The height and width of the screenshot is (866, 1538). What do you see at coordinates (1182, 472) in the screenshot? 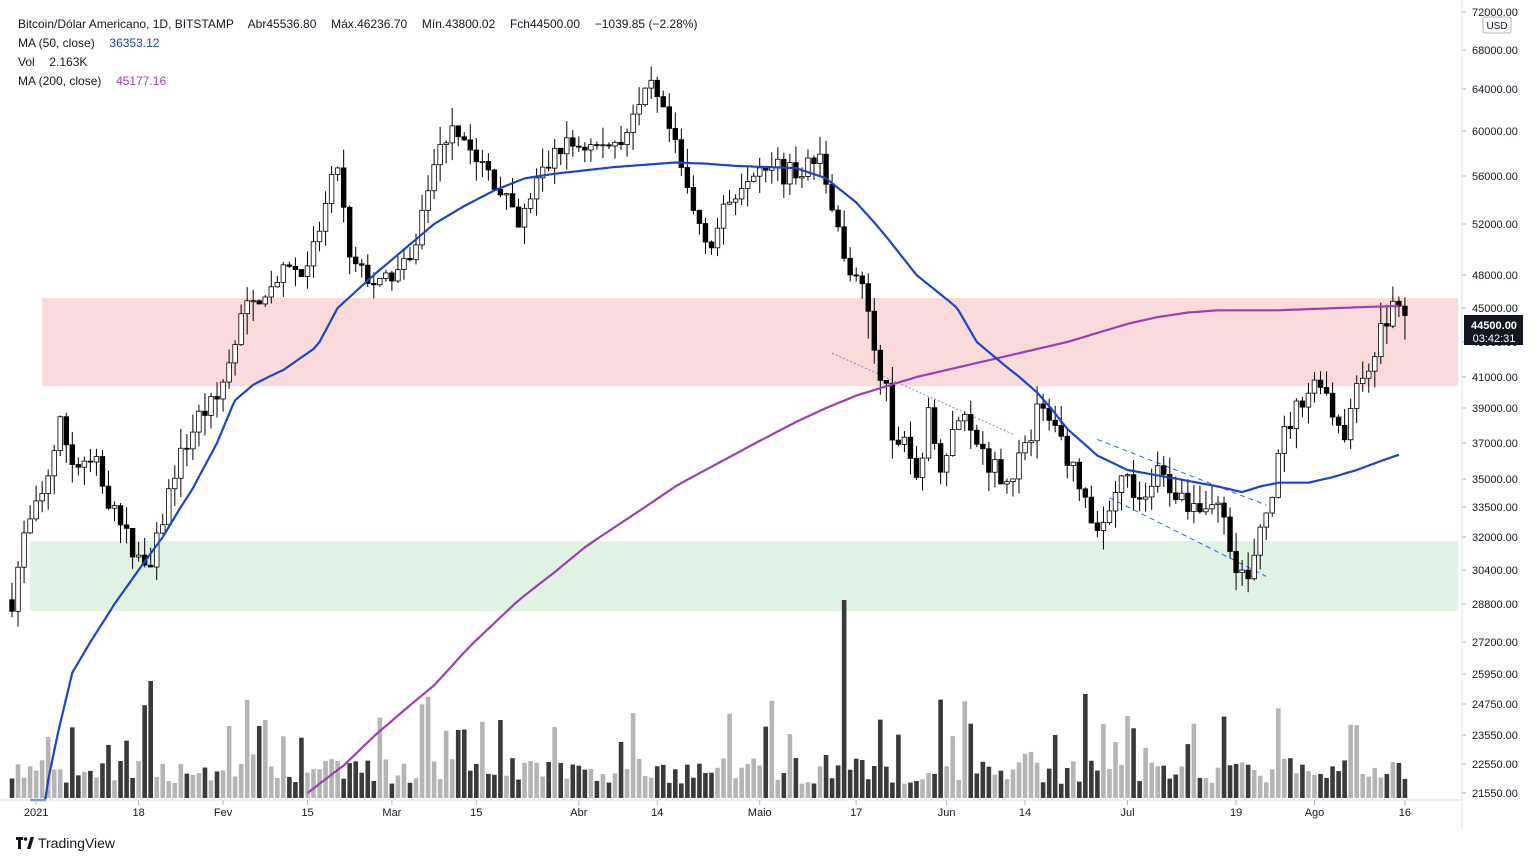
I see `channel-upper-trendline` at bounding box center [1182, 472].